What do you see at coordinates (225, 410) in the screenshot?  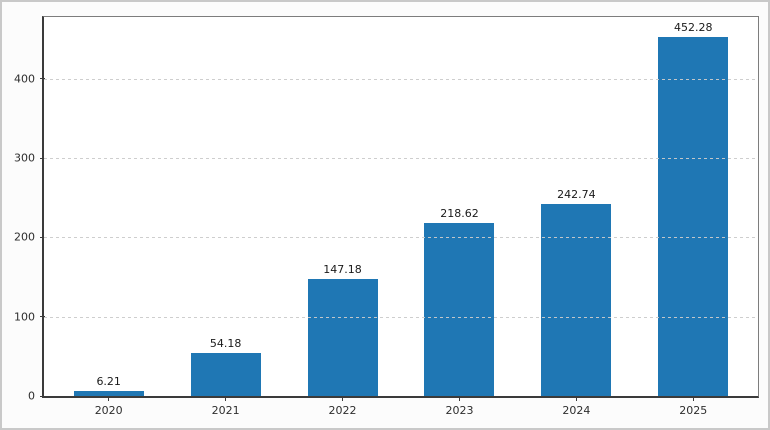 I see `x-tick-label: 2021` at bounding box center [225, 410].